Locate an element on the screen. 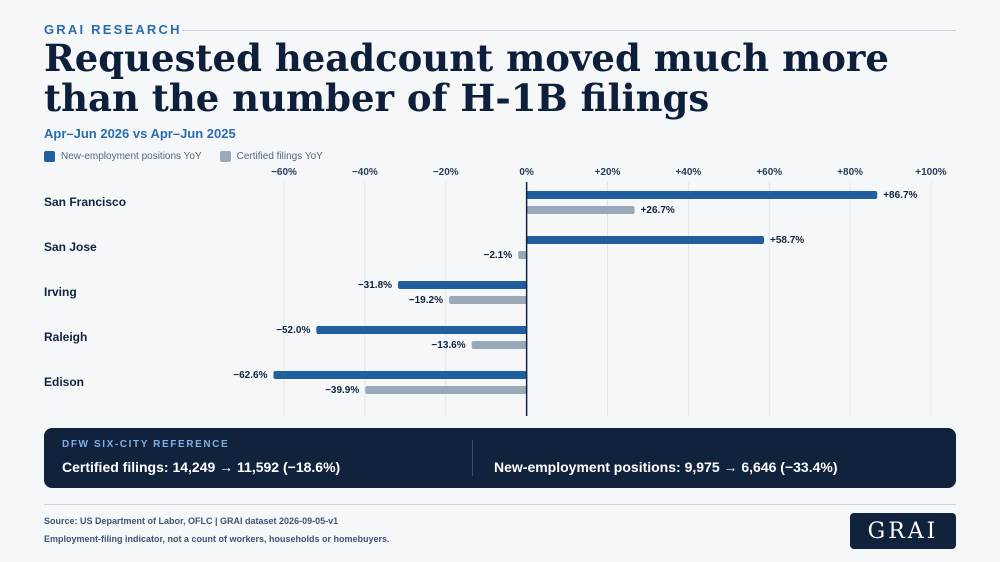 Image resolution: width=1000 pixels, height=562 pixels. legend-swatch-certified is located at coordinates (225, 156).